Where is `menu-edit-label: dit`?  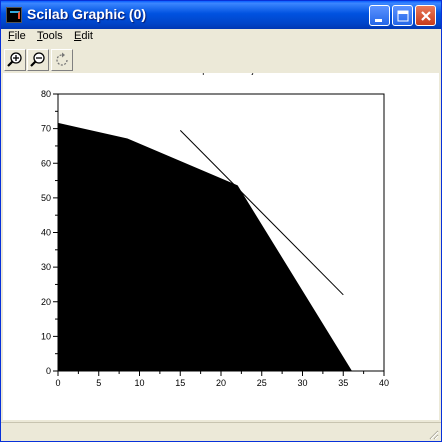 menu-edit-label: dit is located at coordinates (87, 36).